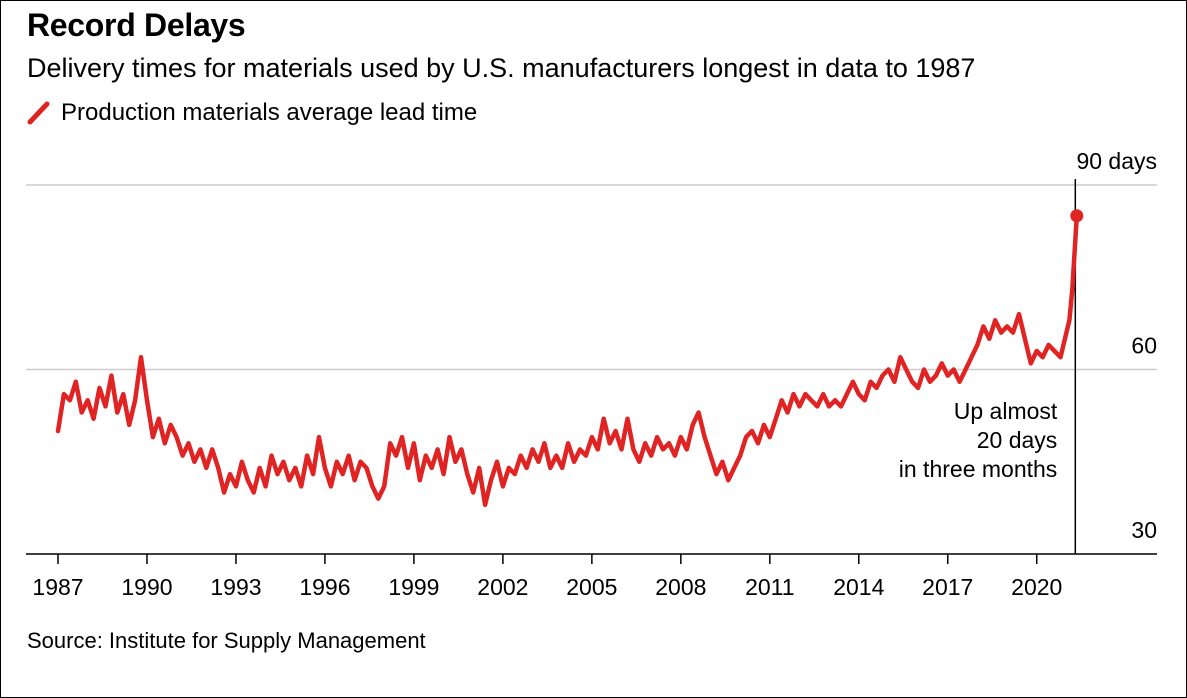 The image size is (1187, 698). Describe the element at coordinates (1116, 161) in the screenshot. I see `y-tick-label: 90 days` at that location.